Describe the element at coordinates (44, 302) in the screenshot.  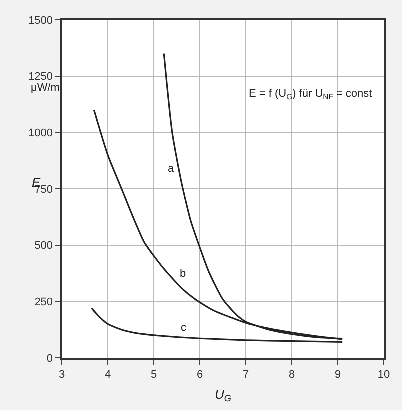
I see `y-tick-label: 250` at that location.